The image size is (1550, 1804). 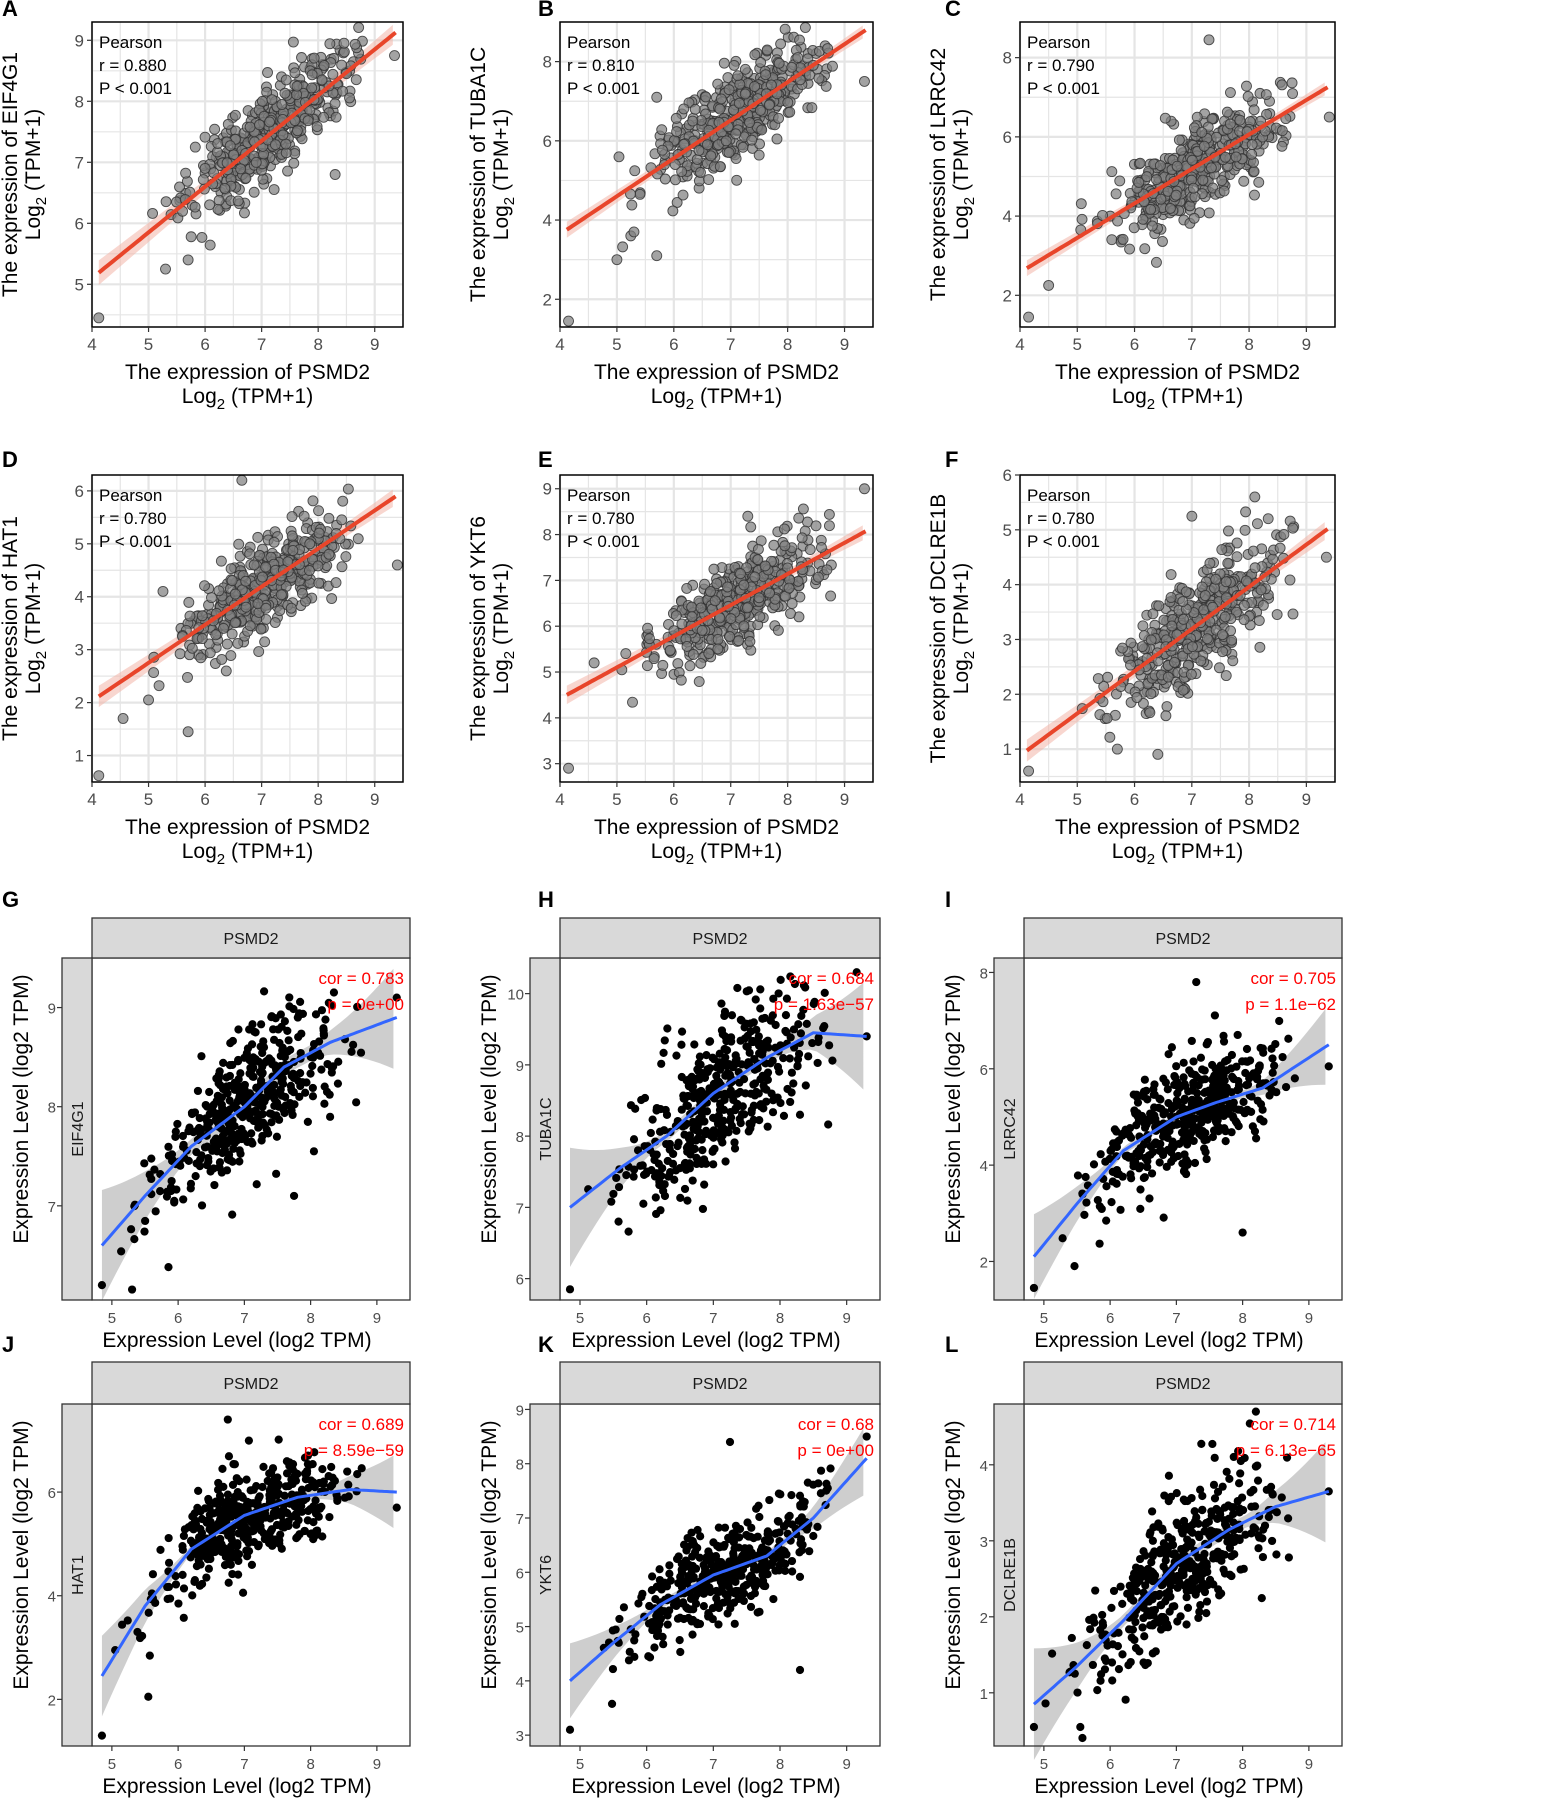 What do you see at coordinates (1061, 65) in the screenshot?
I see `r-value: r = 0.790` at bounding box center [1061, 65].